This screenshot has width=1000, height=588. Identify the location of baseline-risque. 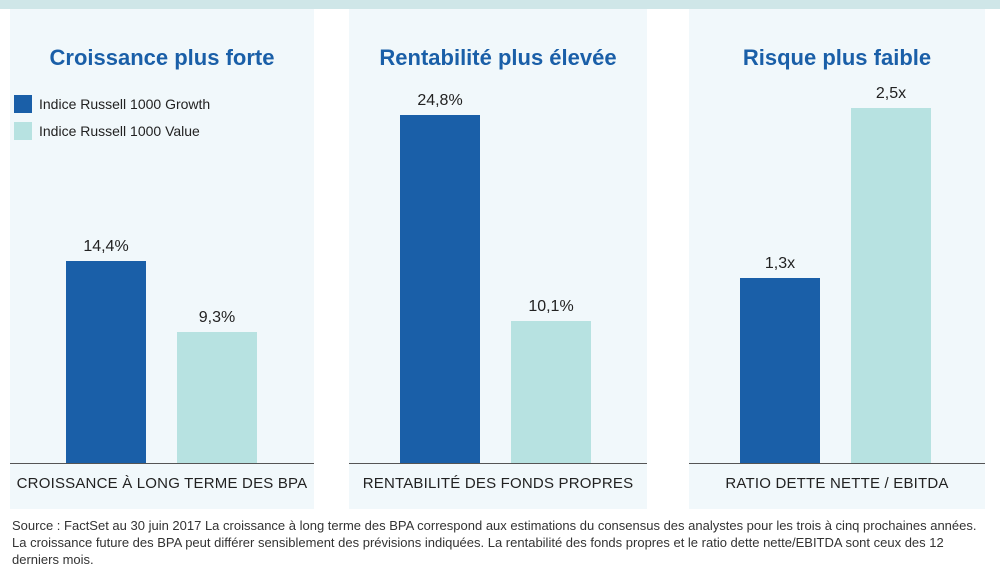
(837, 463).